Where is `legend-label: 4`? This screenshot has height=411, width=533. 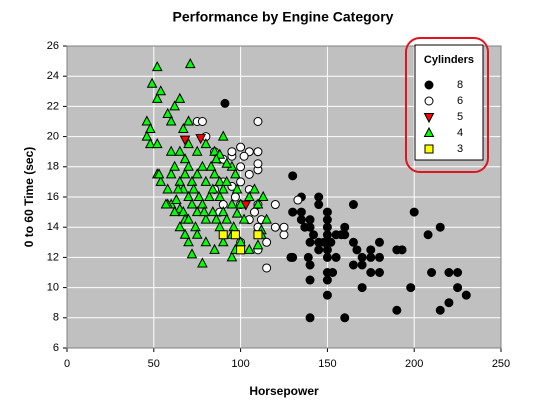
legend-label: 4 is located at coordinates (460, 133).